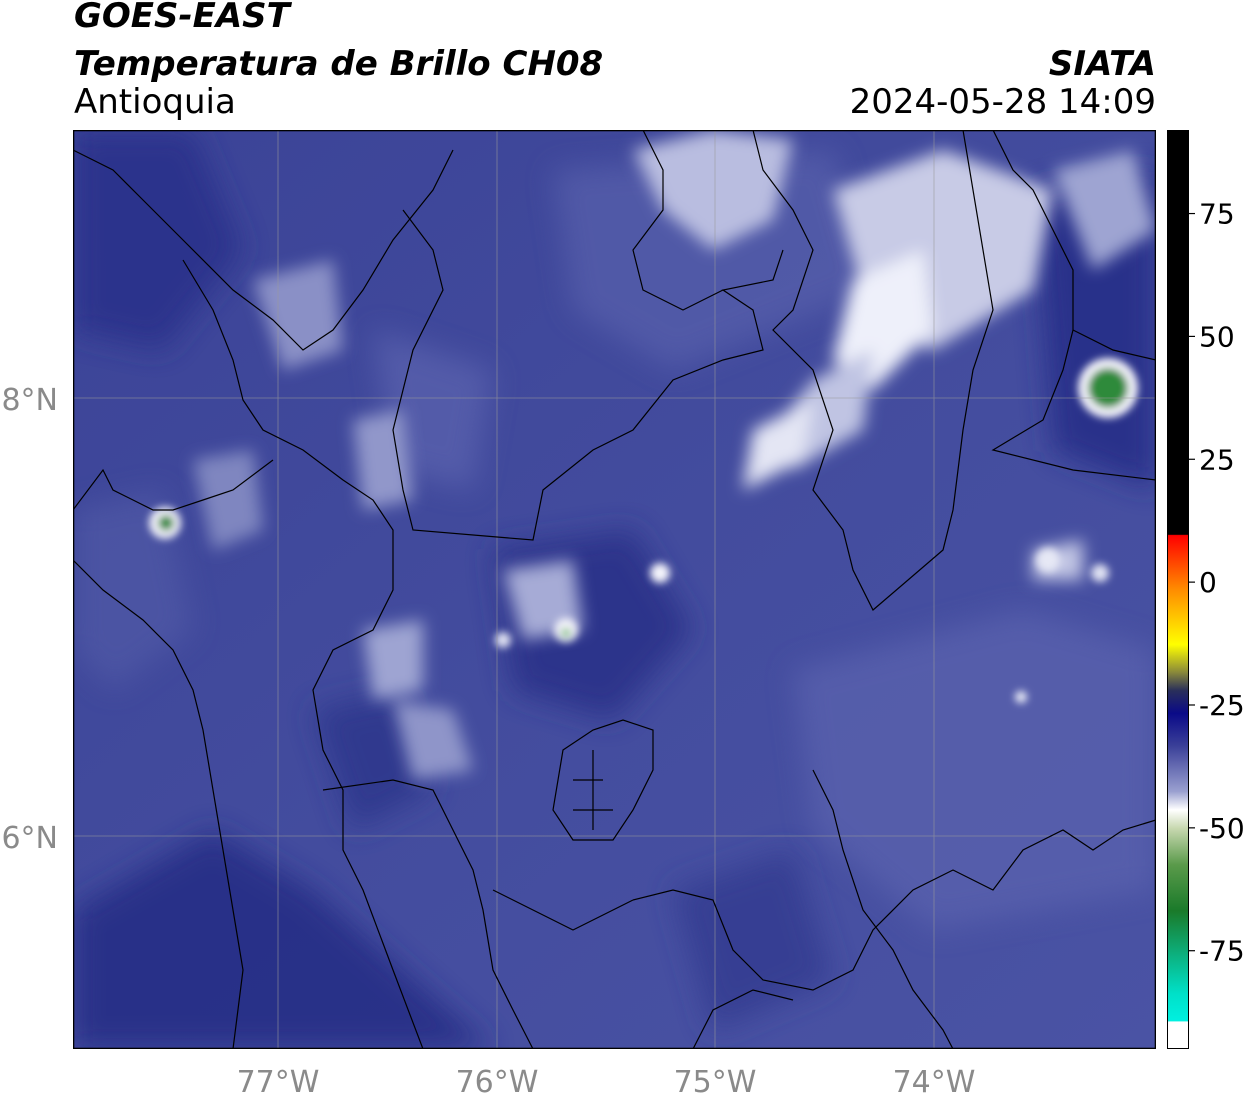  I want to click on colorbar-tick-label: 75, so click(1217, 214).